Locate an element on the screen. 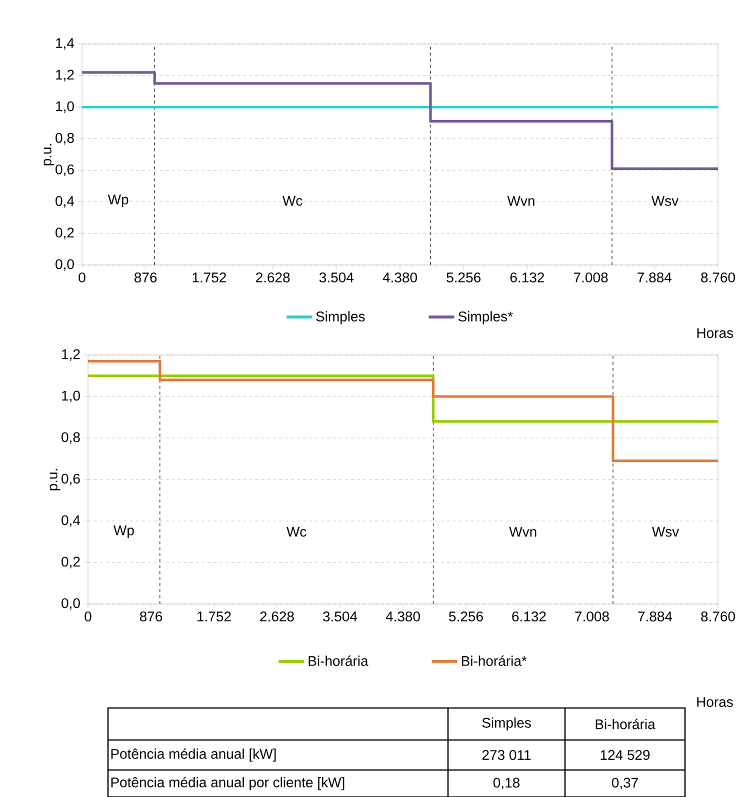 This screenshot has width=749, height=797. text: Potência média anual [kW] is located at coordinates (193, 755).